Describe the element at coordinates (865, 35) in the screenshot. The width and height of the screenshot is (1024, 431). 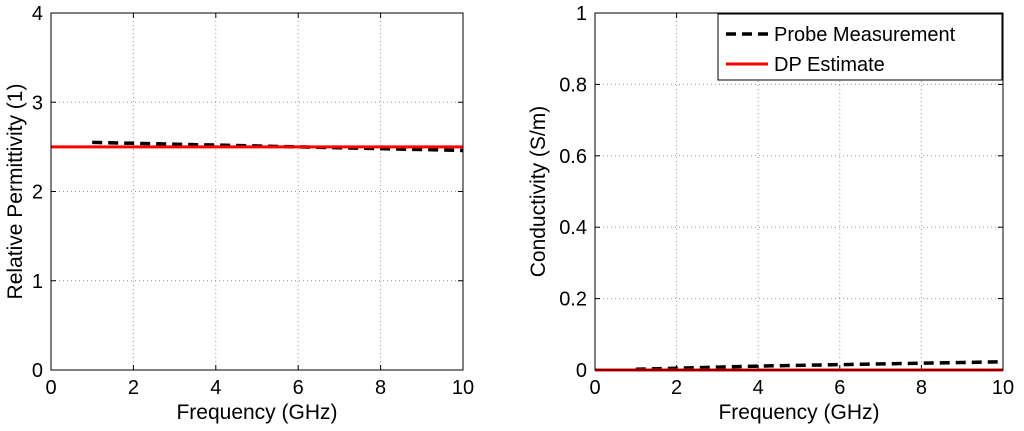
I see `legend-label-1: Probe Measurement` at that location.